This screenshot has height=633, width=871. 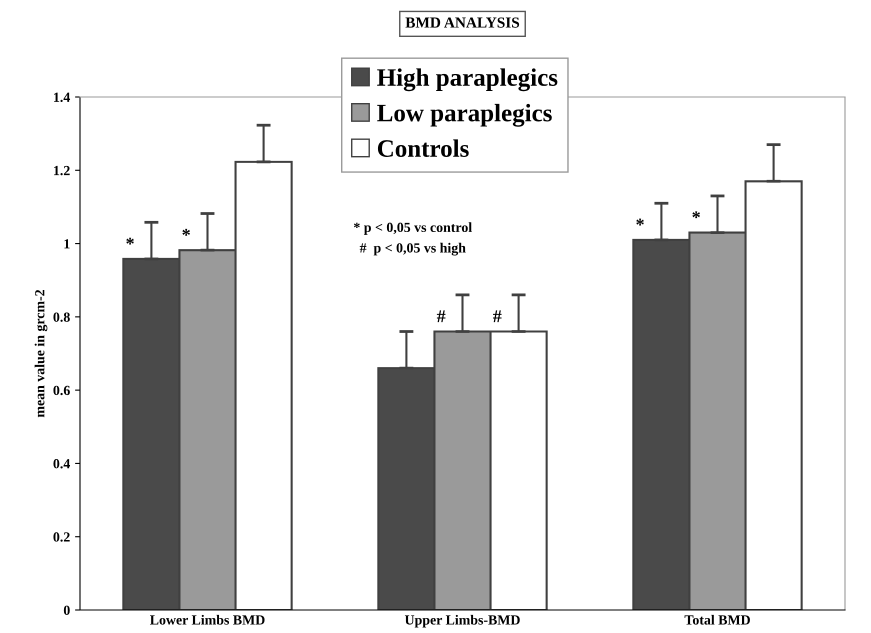 What do you see at coordinates (464, 115) in the screenshot?
I see `legend-label: Low paraplegics` at bounding box center [464, 115].